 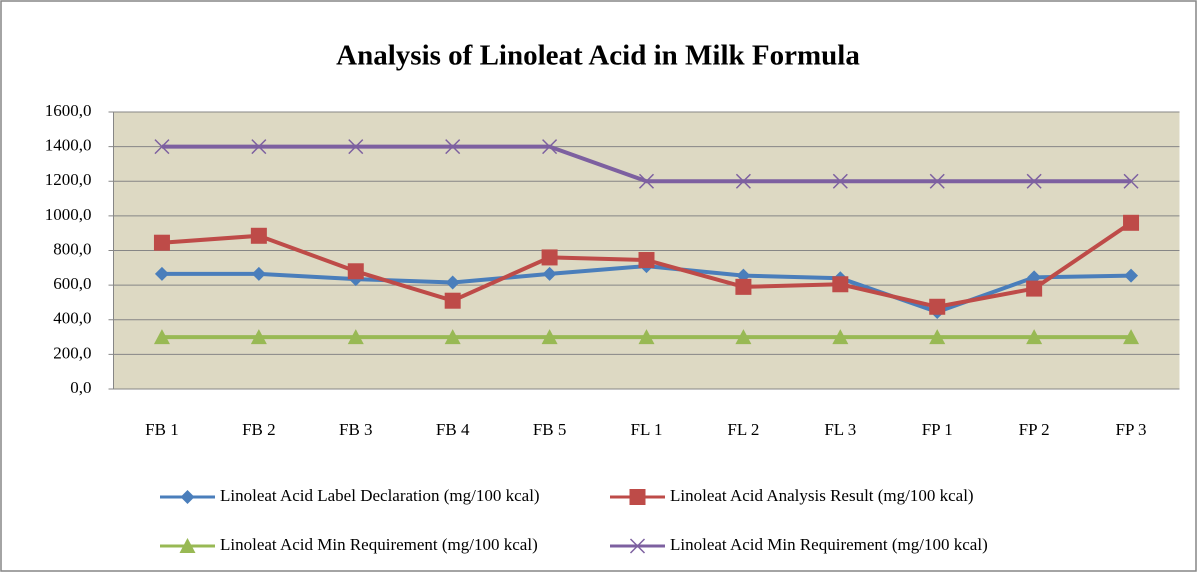 What do you see at coordinates (1034, 429) in the screenshot?
I see `x-tick-label: FP 2` at bounding box center [1034, 429].